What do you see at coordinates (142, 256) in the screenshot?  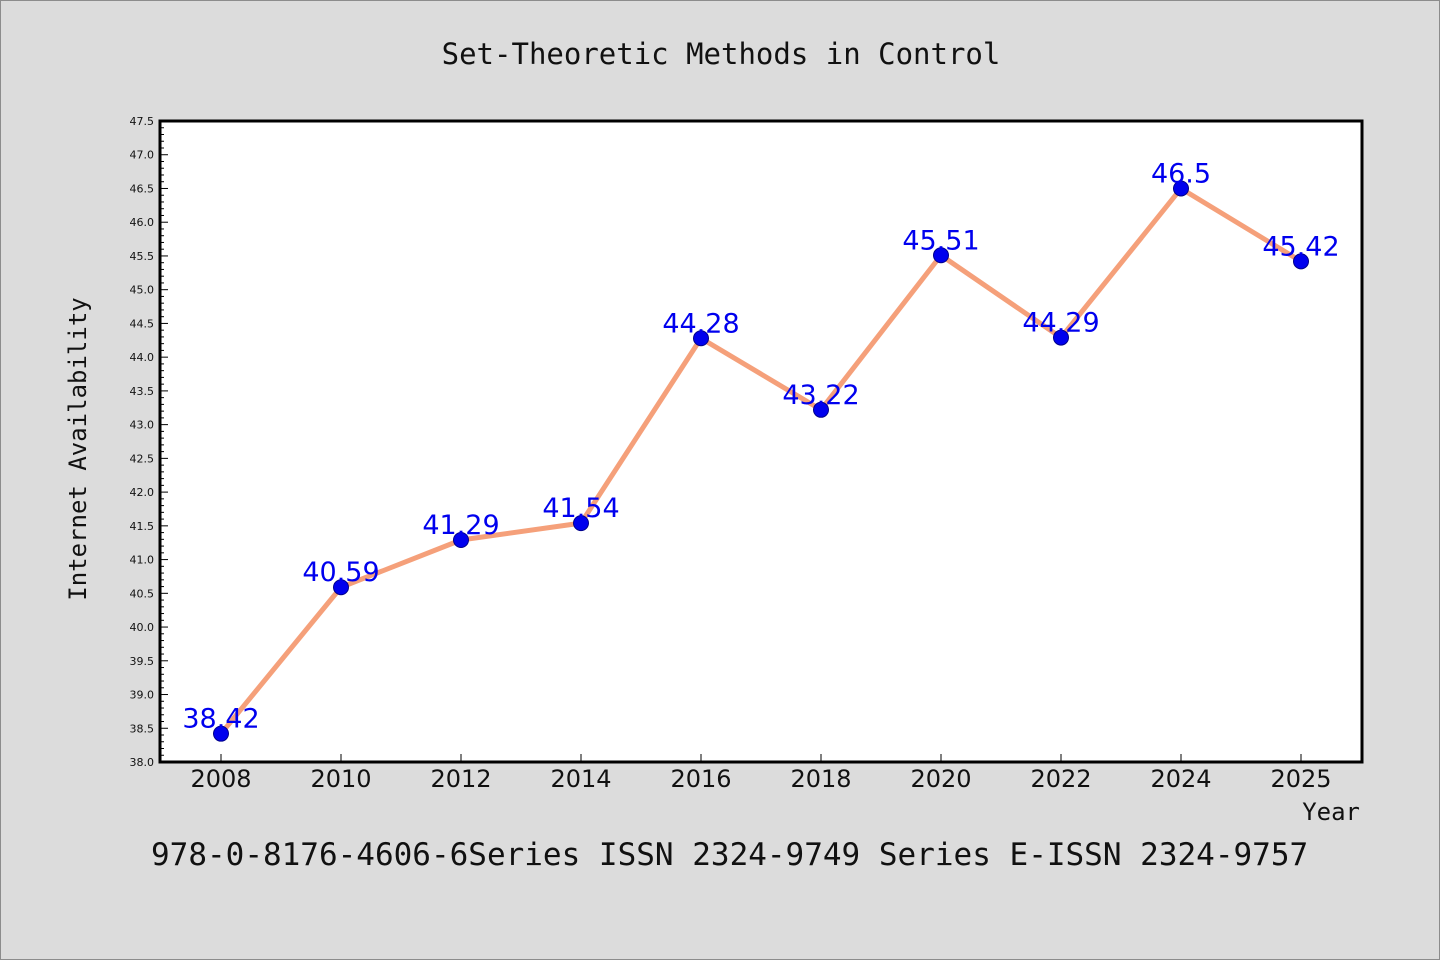 I see `y-tick-label: 45.5` at bounding box center [142, 256].